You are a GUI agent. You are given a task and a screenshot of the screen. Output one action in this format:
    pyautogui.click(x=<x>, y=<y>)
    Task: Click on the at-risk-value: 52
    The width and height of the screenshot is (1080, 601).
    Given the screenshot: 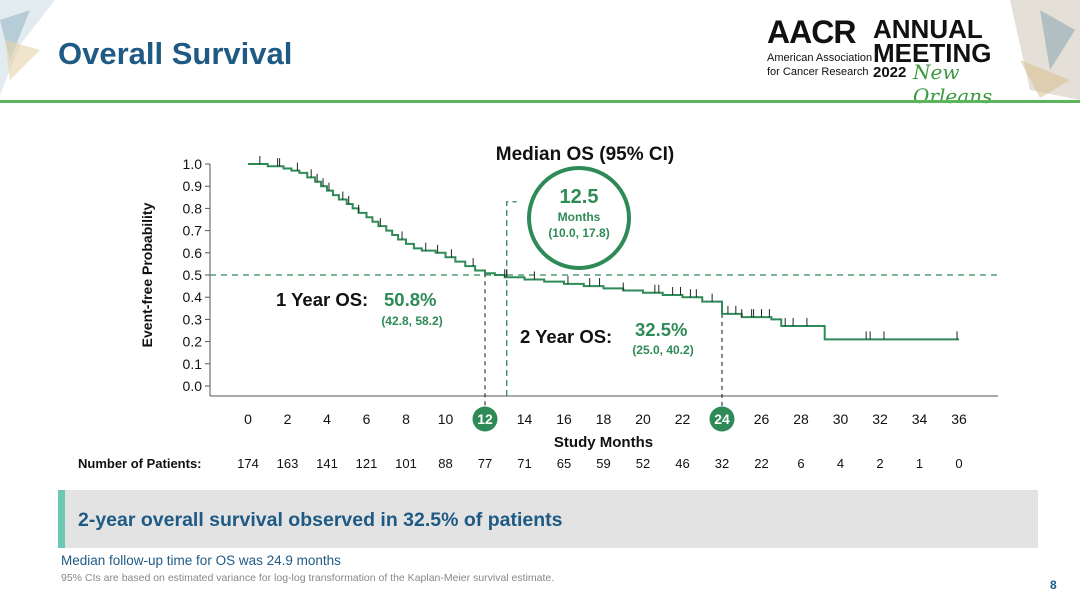 What is the action you would take?
    pyautogui.click(x=643, y=463)
    